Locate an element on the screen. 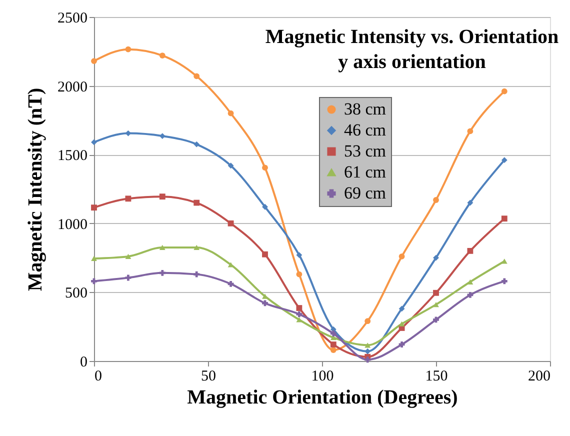 The width and height of the screenshot is (570, 436). legend-label: 53 cm is located at coordinates (365, 151).